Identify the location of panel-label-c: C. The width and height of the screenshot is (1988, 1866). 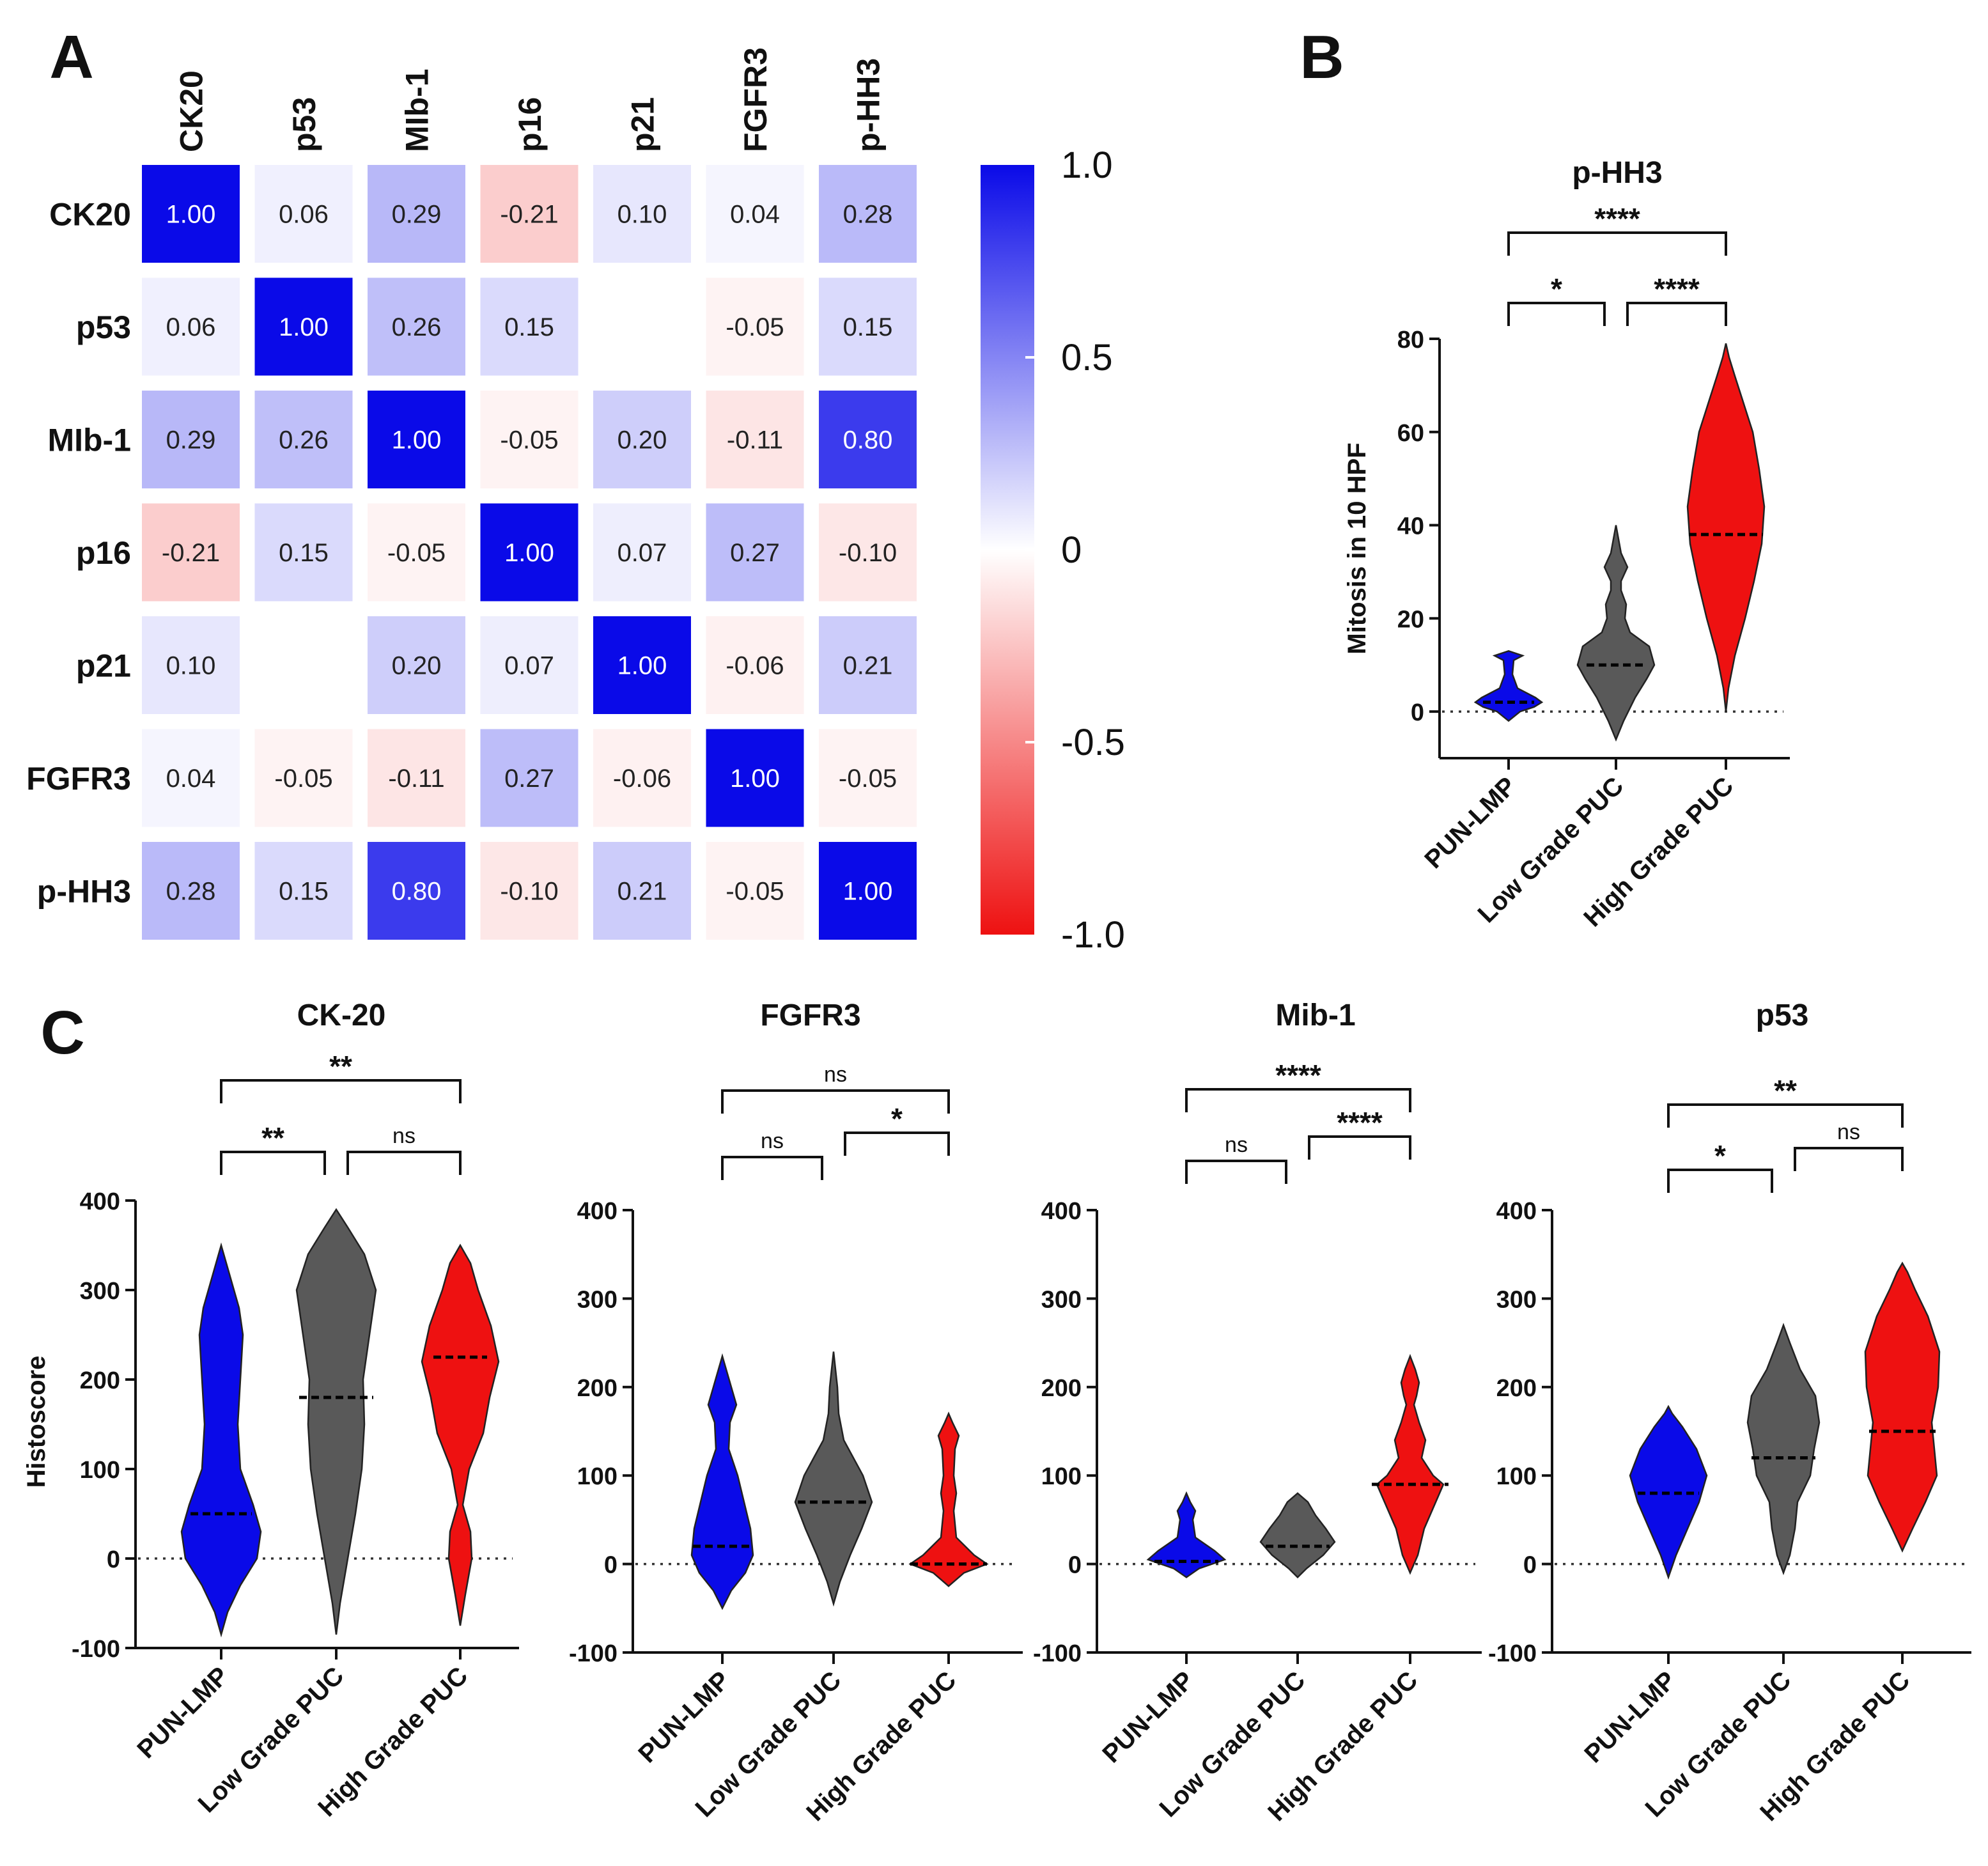
(62, 1033).